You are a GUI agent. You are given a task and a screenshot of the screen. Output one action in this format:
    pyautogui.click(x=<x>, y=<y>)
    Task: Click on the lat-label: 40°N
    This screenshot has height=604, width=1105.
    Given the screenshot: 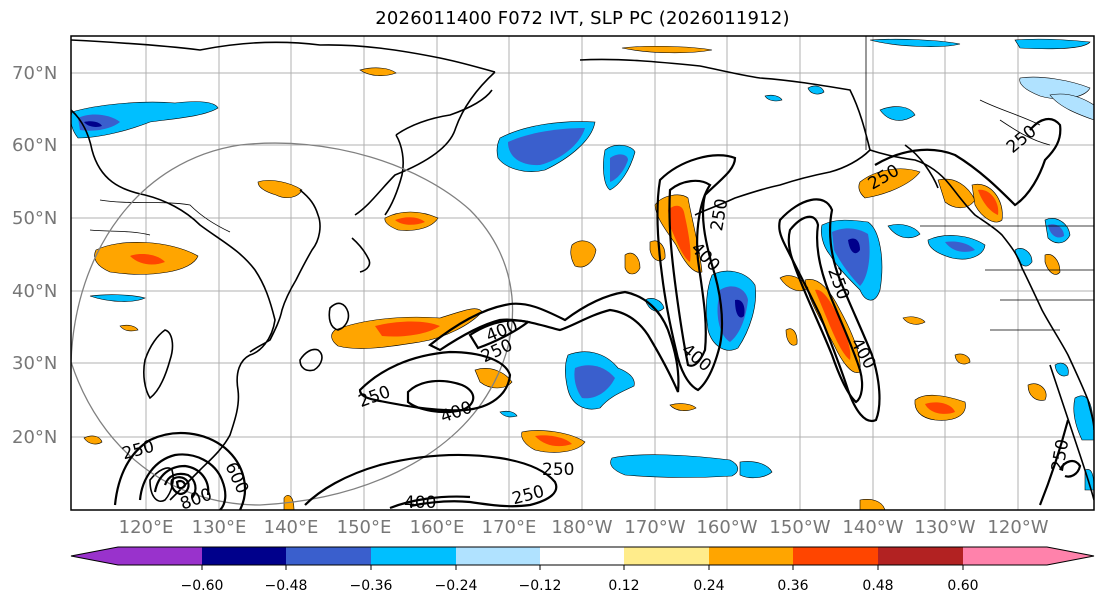 What is the action you would take?
    pyautogui.click(x=34, y=291)
    